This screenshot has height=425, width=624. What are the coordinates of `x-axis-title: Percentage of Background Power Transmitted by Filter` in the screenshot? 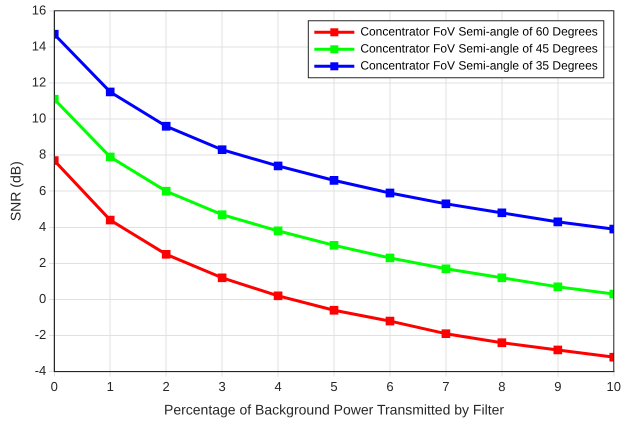 It's located at (334, 409).